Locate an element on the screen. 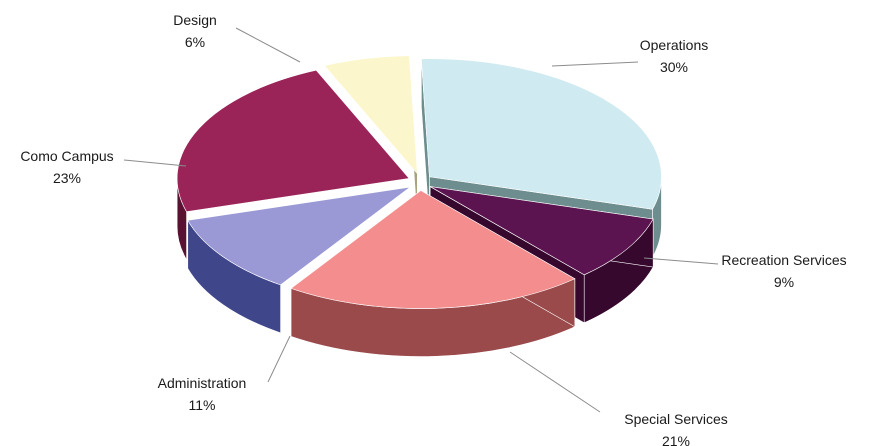 This screenshot has width=891, height=446. slice-value-design: 6% is located at coordinates (195, 42).